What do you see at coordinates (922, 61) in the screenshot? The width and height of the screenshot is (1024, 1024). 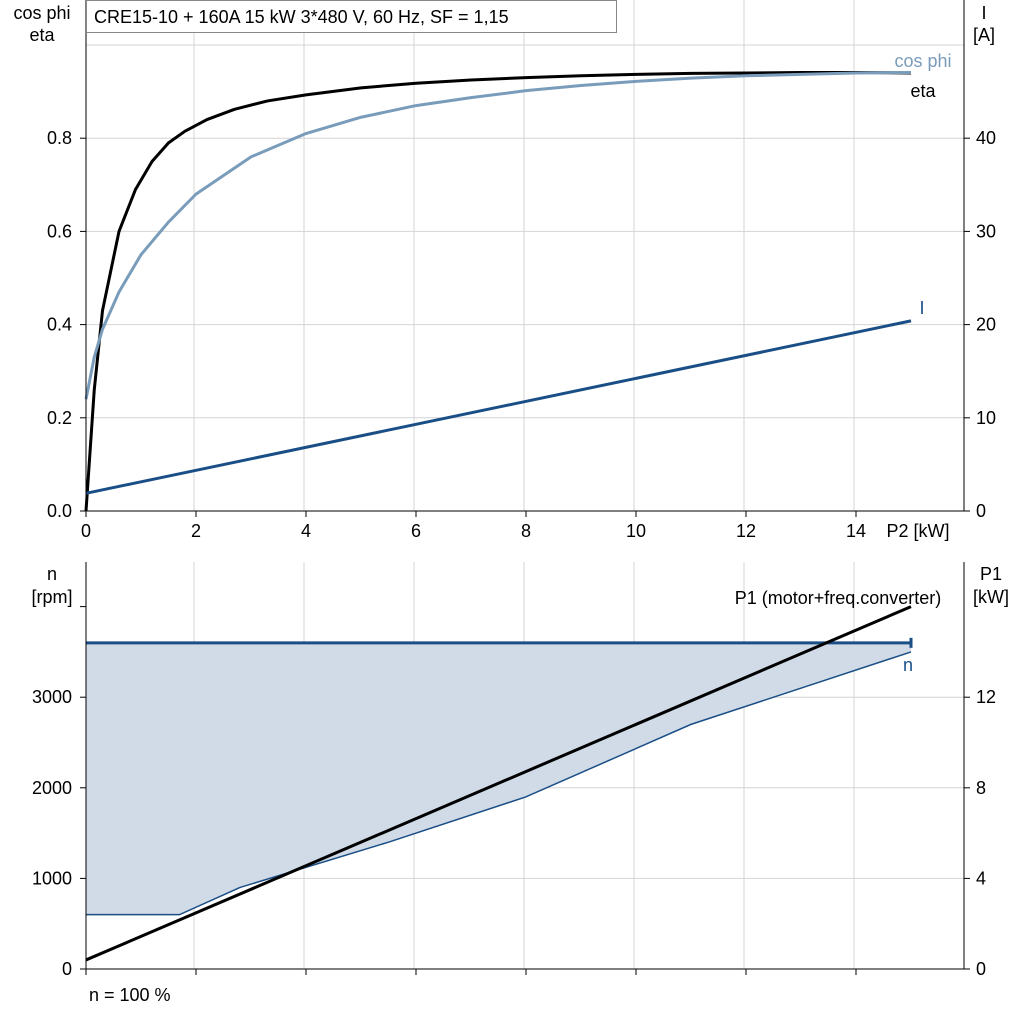 I see `cos-phi-label: cos phi` at bounding box center [922, 61].